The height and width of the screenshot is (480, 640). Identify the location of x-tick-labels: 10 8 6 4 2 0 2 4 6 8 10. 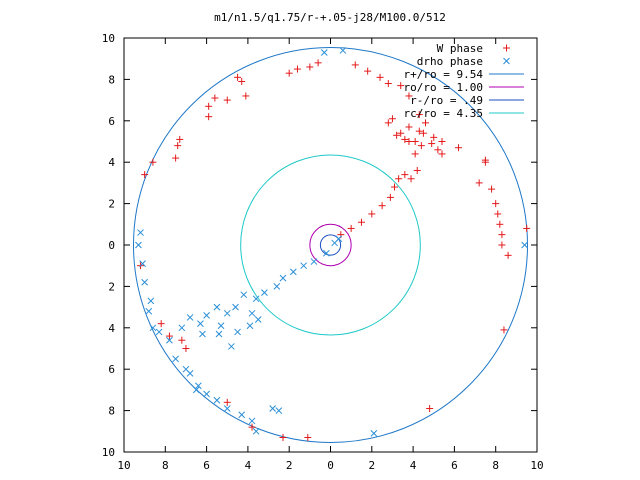
(330, 465).